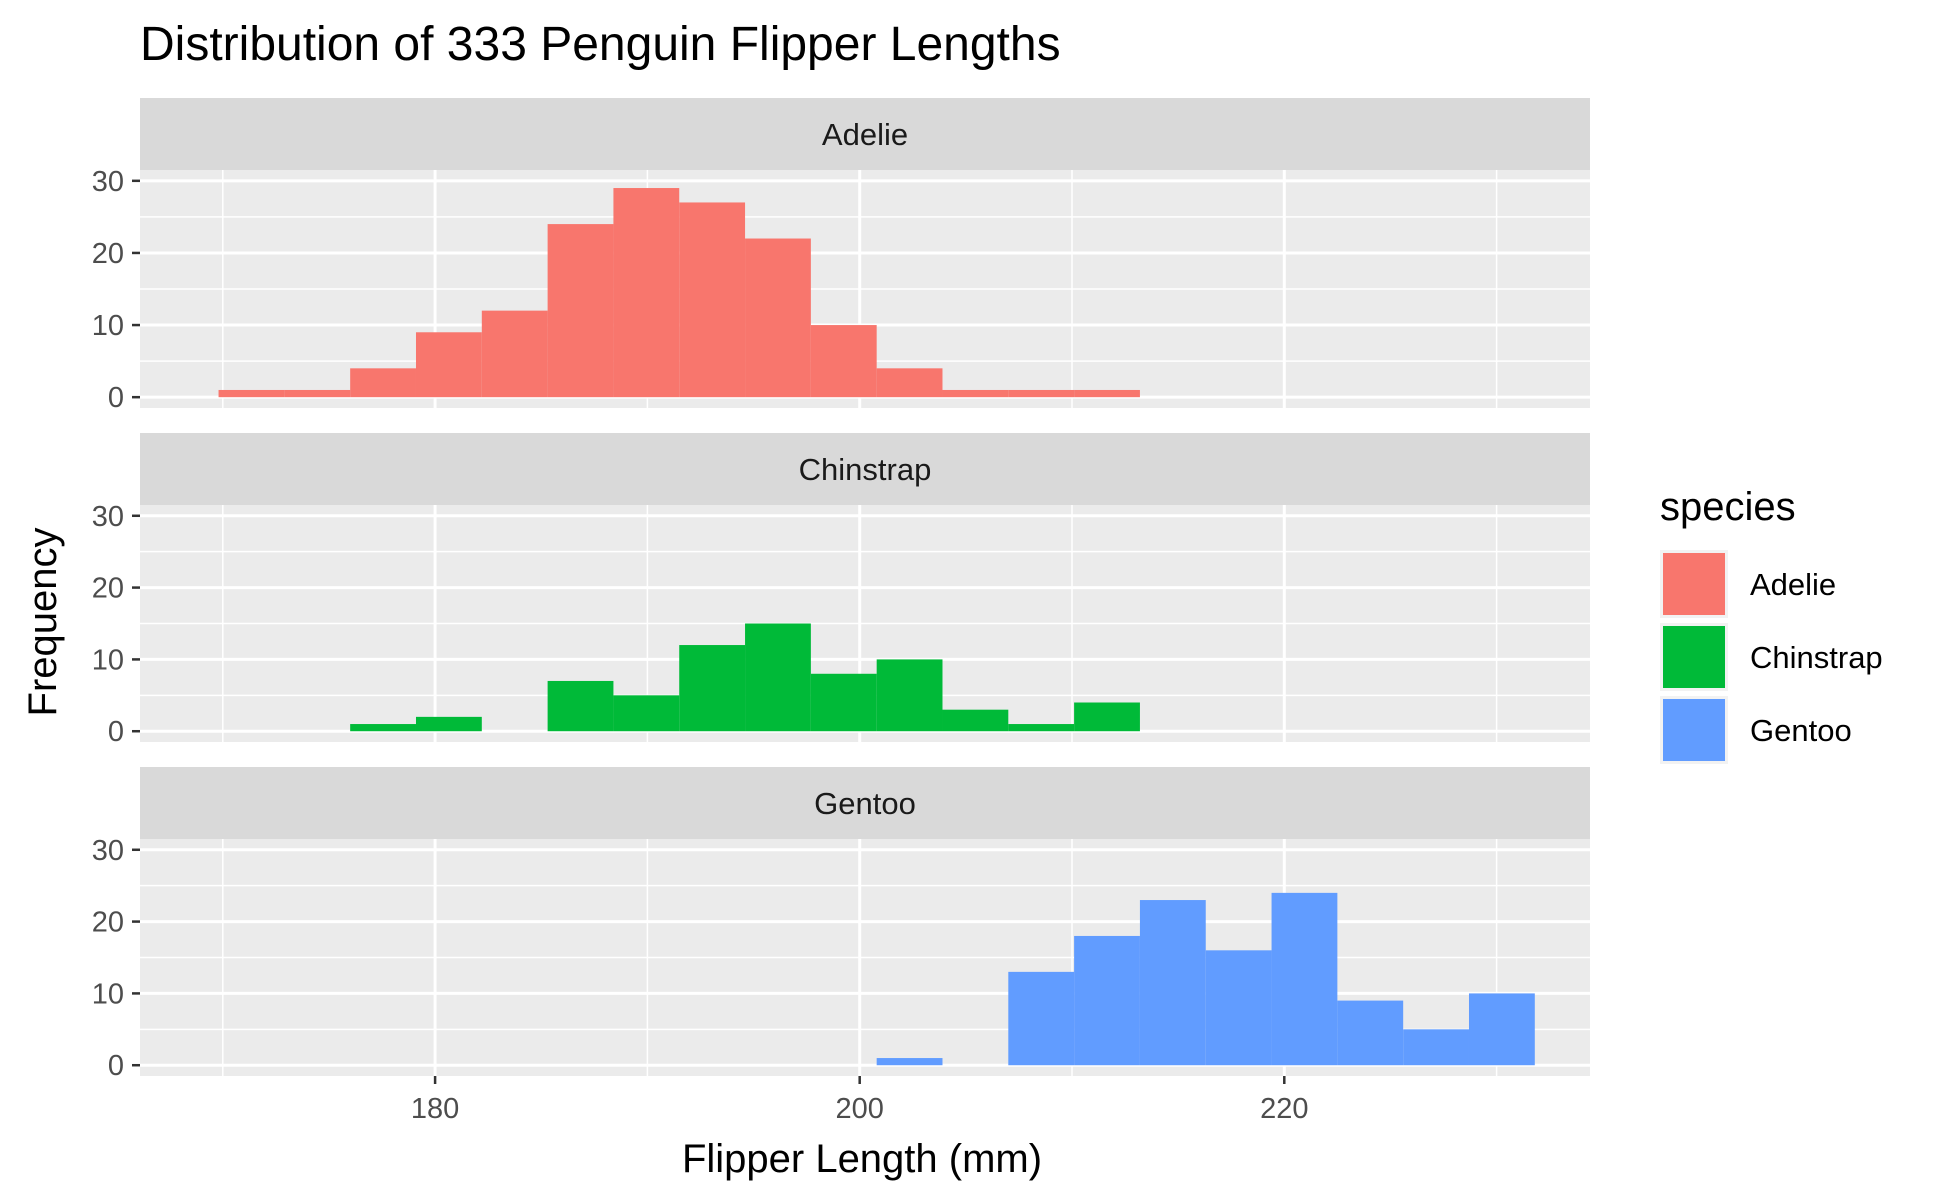  I want to click on x-tick-label: 180, so click(435, 1109).